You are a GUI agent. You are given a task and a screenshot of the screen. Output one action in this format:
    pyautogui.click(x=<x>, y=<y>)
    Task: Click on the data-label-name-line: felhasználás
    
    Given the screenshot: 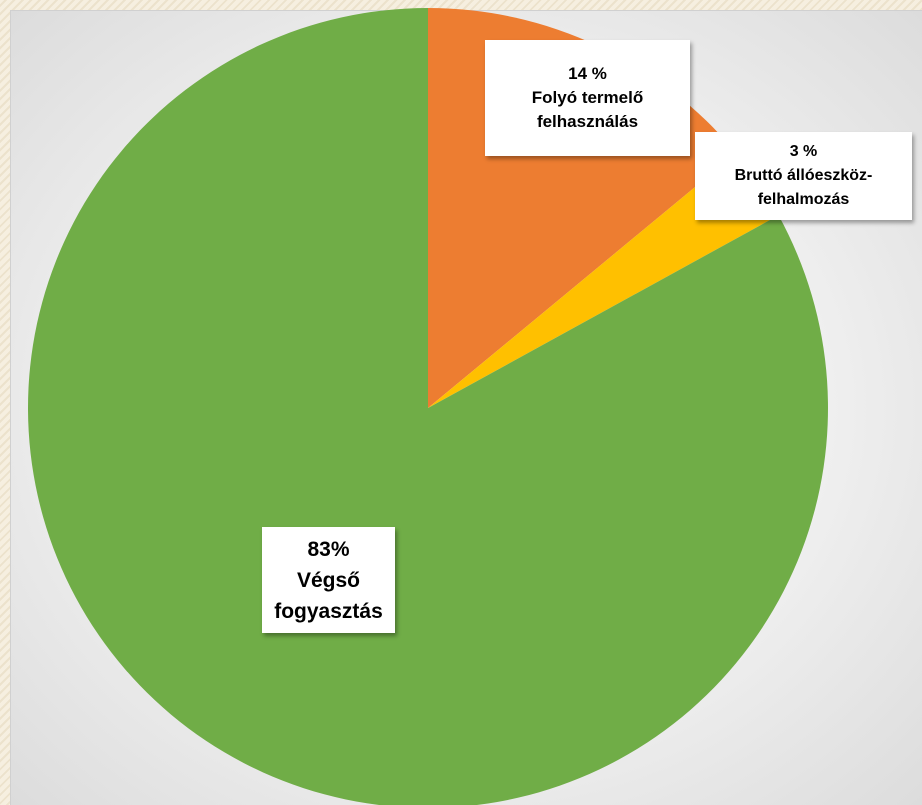 What is the action you would take?
    pyautogui.click(x=587, y=121)
    